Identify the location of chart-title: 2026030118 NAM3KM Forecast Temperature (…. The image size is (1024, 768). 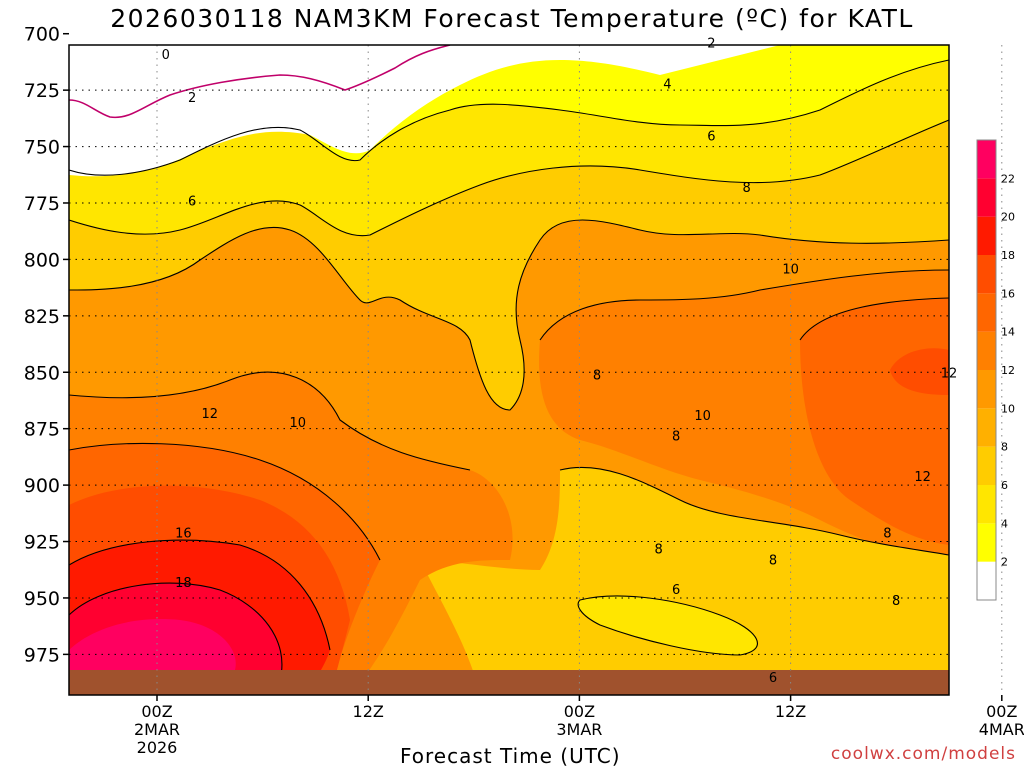
(512, 18).